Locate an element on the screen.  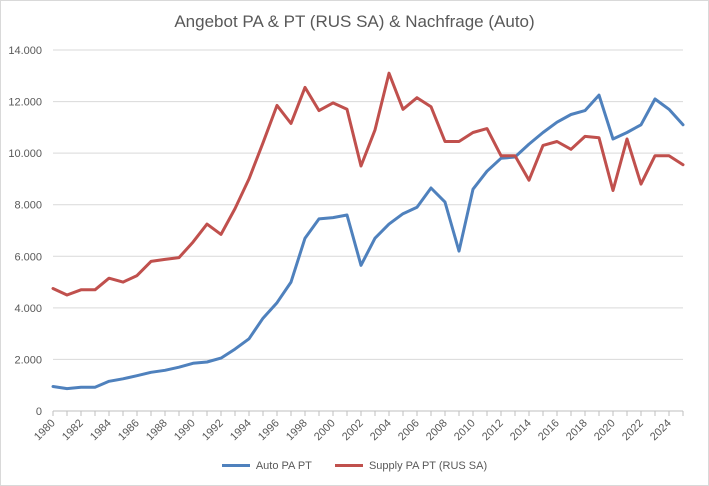
y-tick-label: 6.000 is located at coordinates (28, 257).